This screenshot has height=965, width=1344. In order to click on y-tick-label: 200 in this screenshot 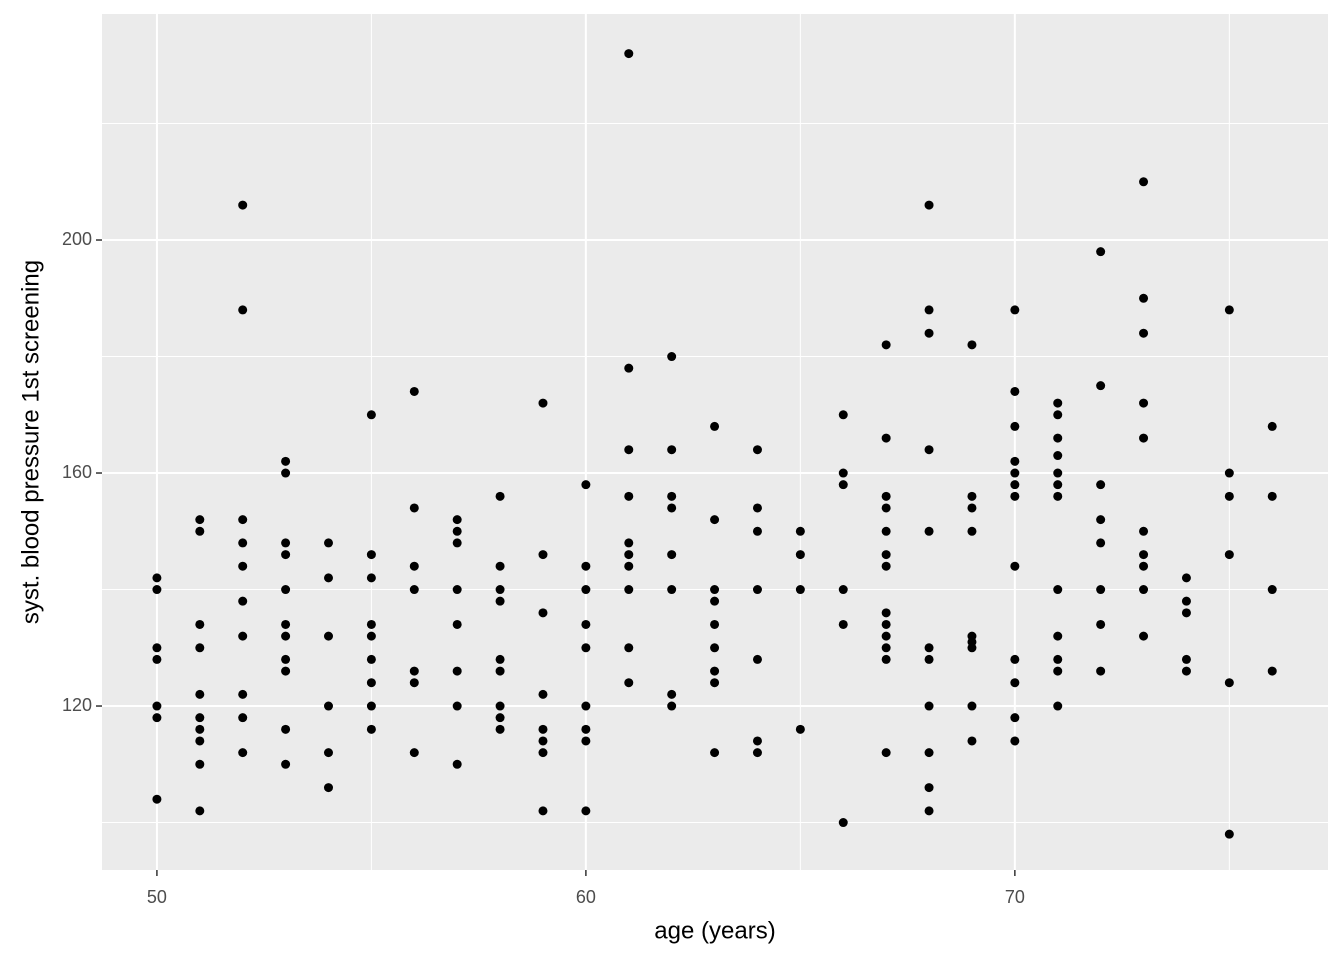, I will do `click(77, 239)`.